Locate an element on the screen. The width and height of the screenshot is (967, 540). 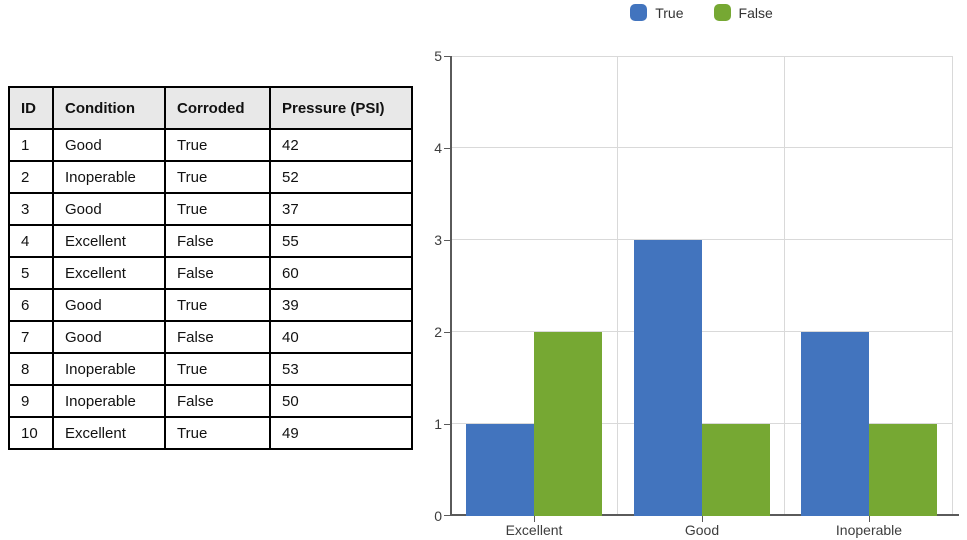
column-header: ID is located at coordinates (31, 108).